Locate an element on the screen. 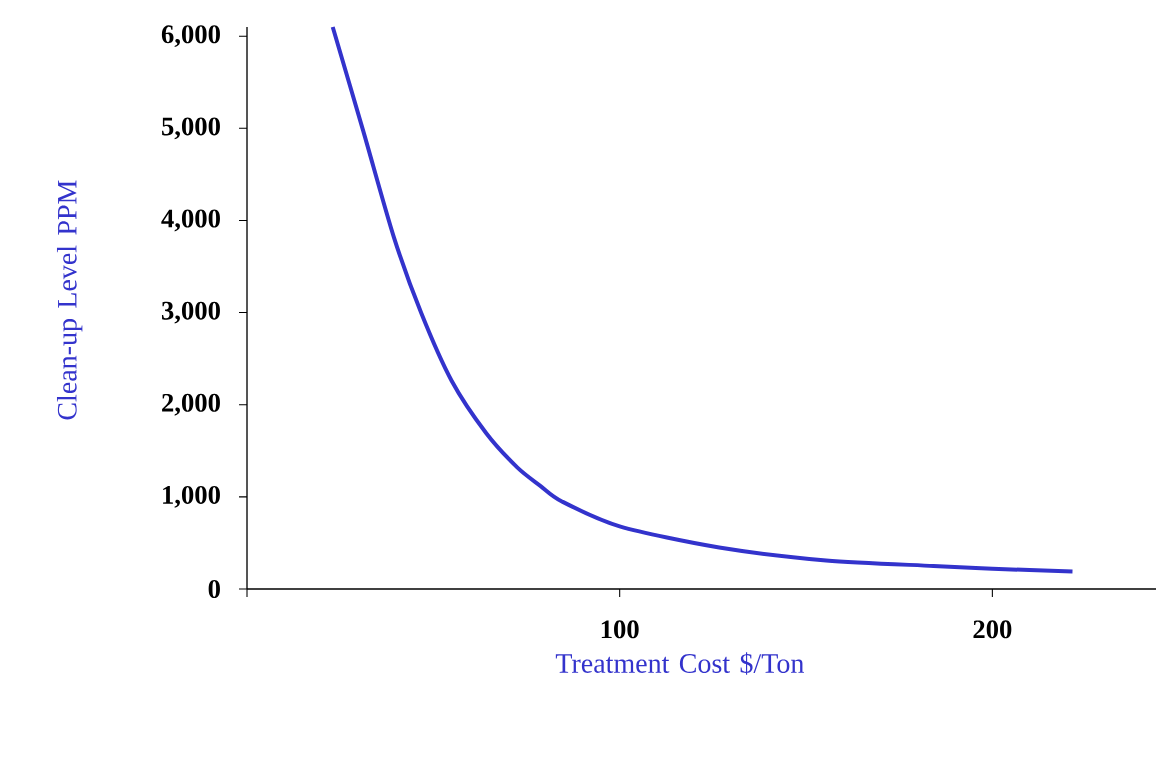  y-tick-label: 1,000 is located at coordinates (191, 496).